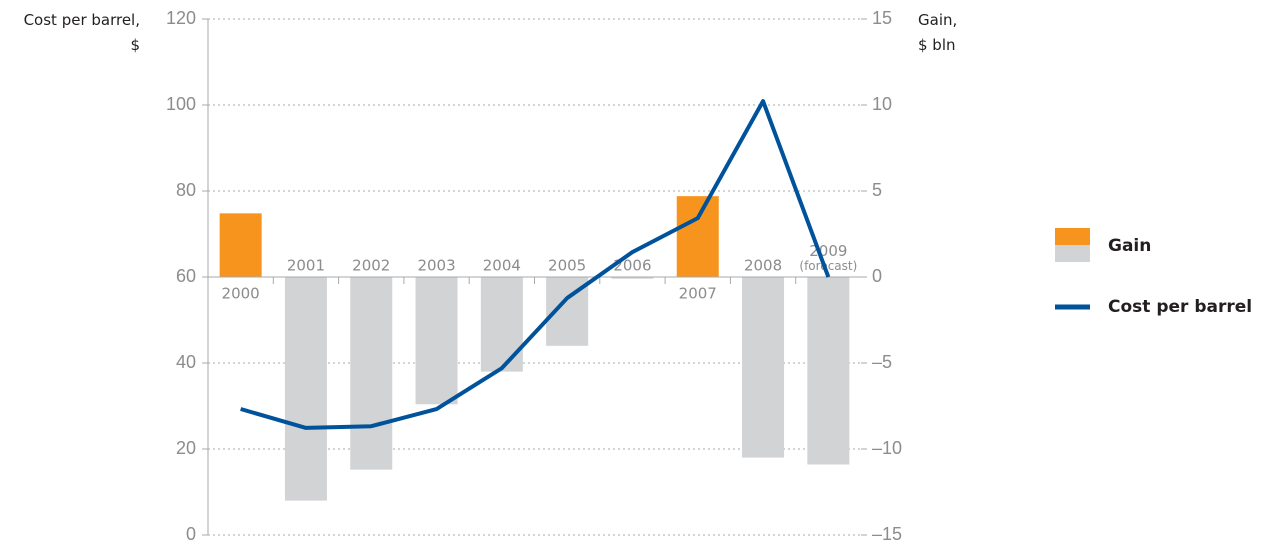 The height and width of the screenshot is (547, 1275). What do you see at coordinates (191, 534) in the screenshot?
I see `y-tick-label: 0` at bounding box center [191, 534].